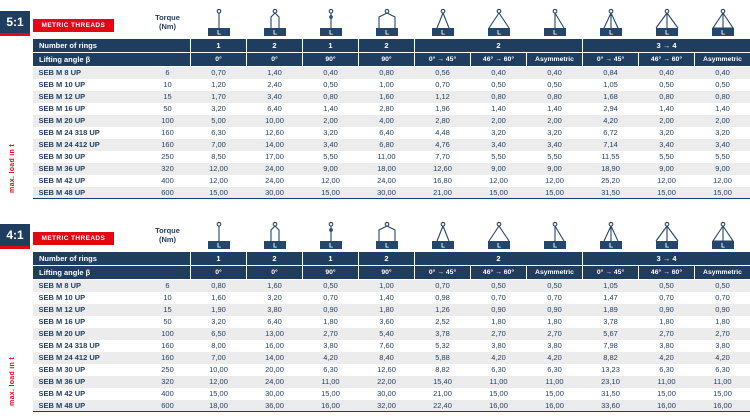  What do you see at coordinates (218, 297) in the screenshot?
I see `load-value: 1,60` at bounding box center [218, 297].